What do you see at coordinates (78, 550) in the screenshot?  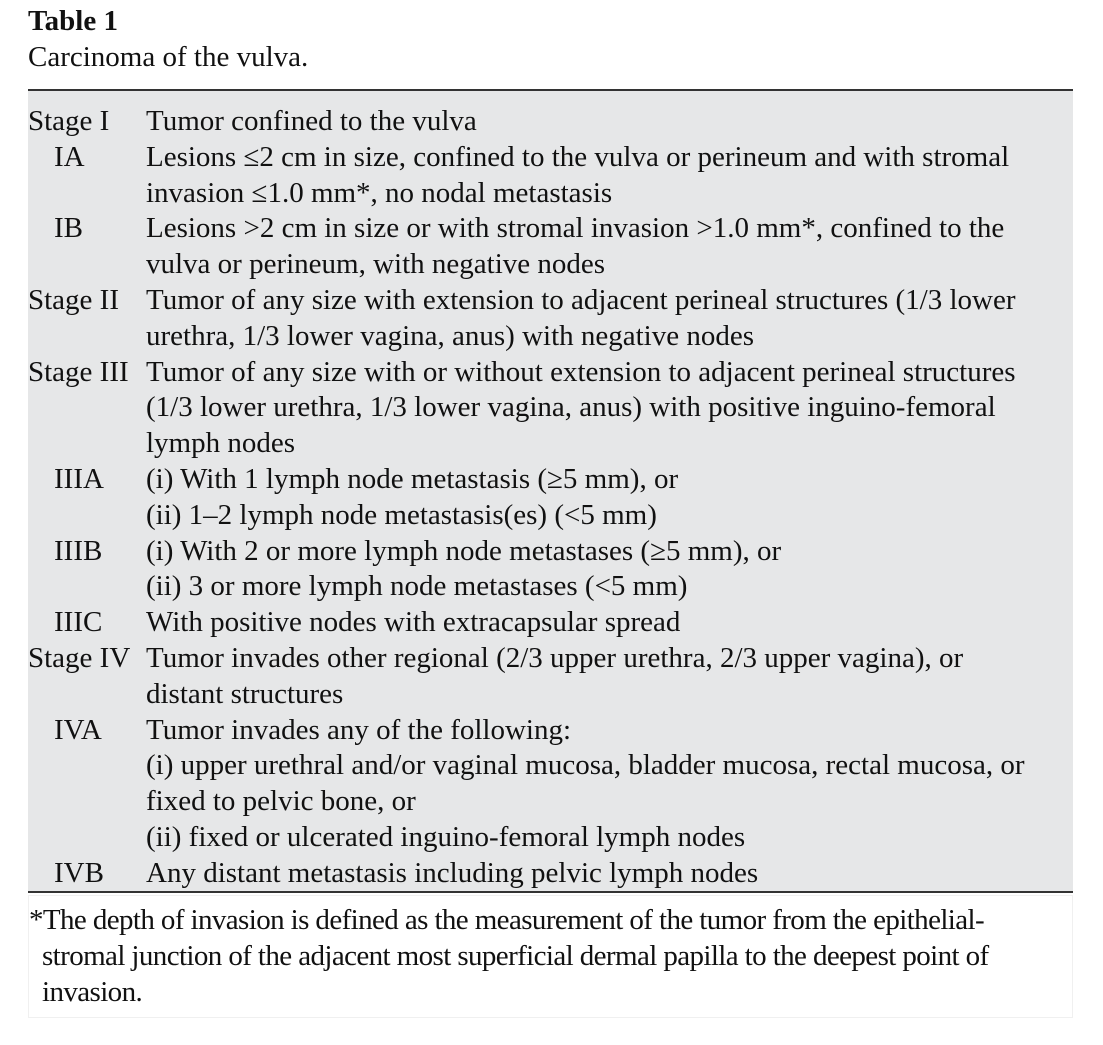 I see `stage-label: IIIB` at bounding box center [78, 550].